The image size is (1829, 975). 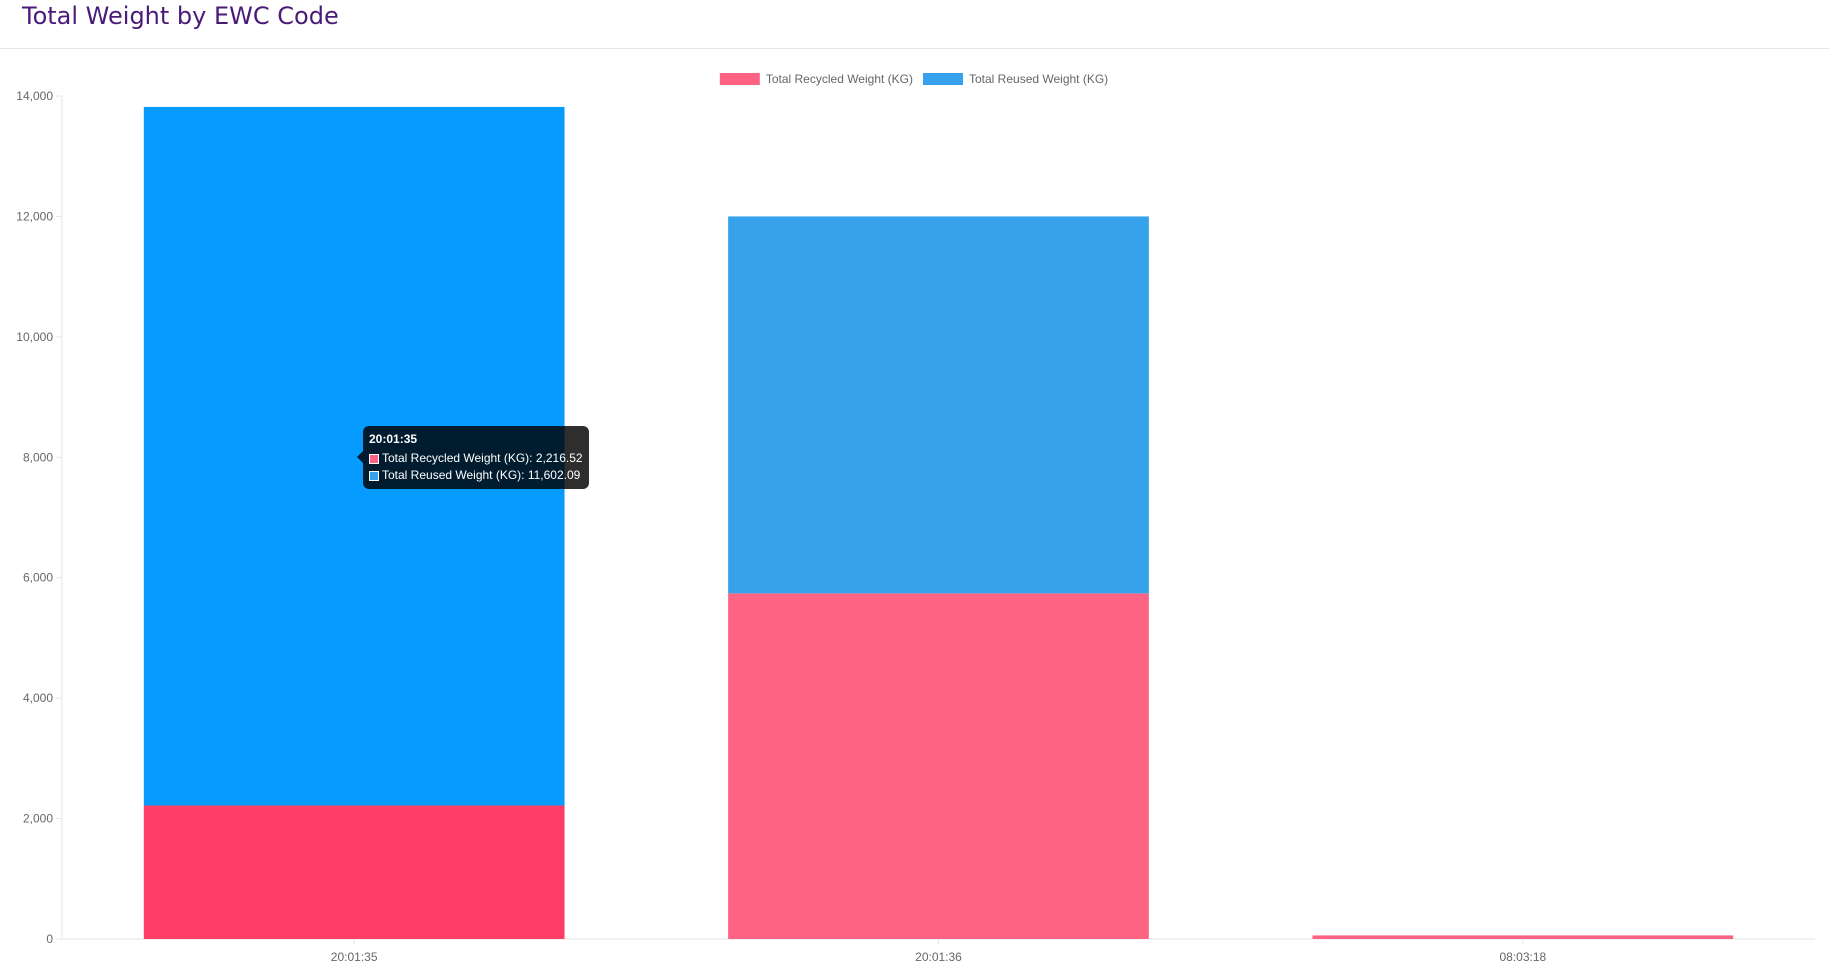 I want to click on legend-item-recycled: Total Recycled Weight (KG), so click(x=816, y=79).